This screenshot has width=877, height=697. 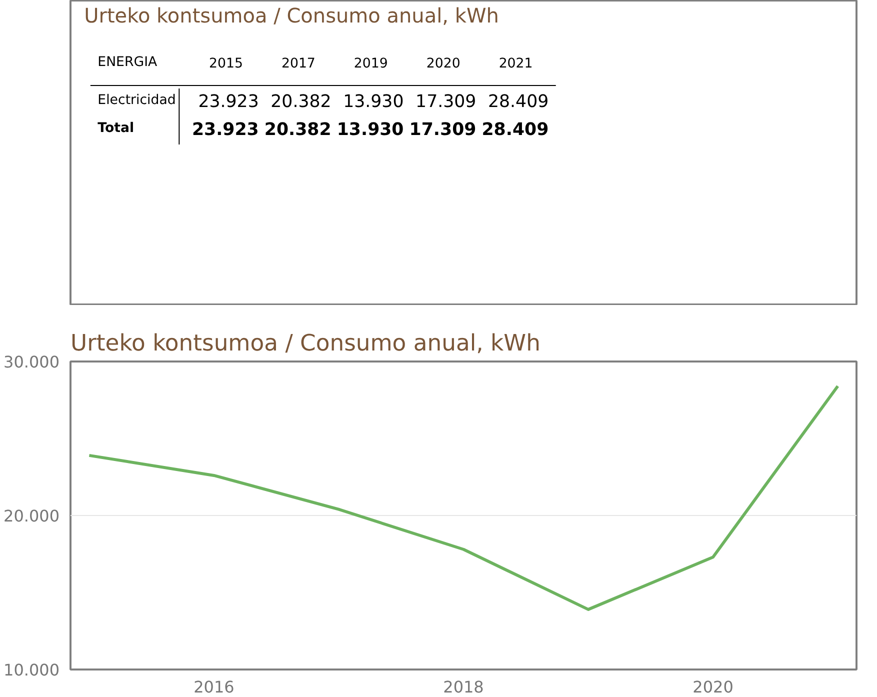 I want to click on category-label: 2015, so click(x=226, y=64).